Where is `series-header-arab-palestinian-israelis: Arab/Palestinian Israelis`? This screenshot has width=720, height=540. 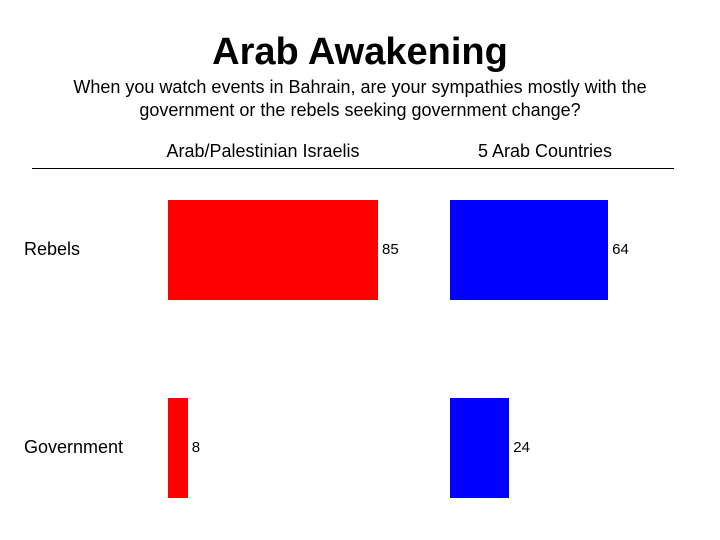 series-header-arab-palestinian-israelis: Arab/Palestinian Israelis is located at coordinates (263, 151).